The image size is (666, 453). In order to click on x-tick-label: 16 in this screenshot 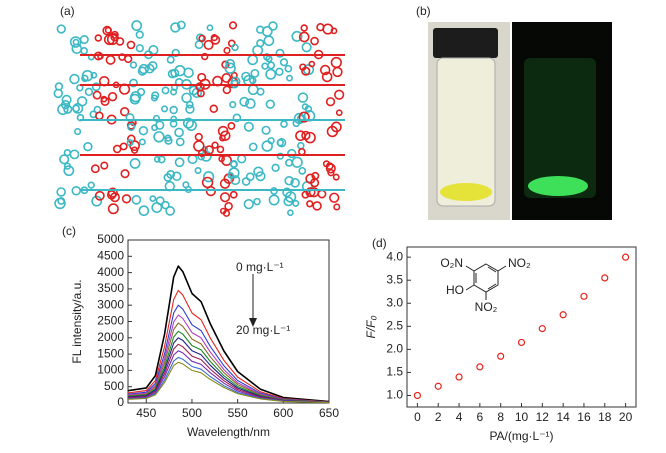, I will do `click(584, 417)`.